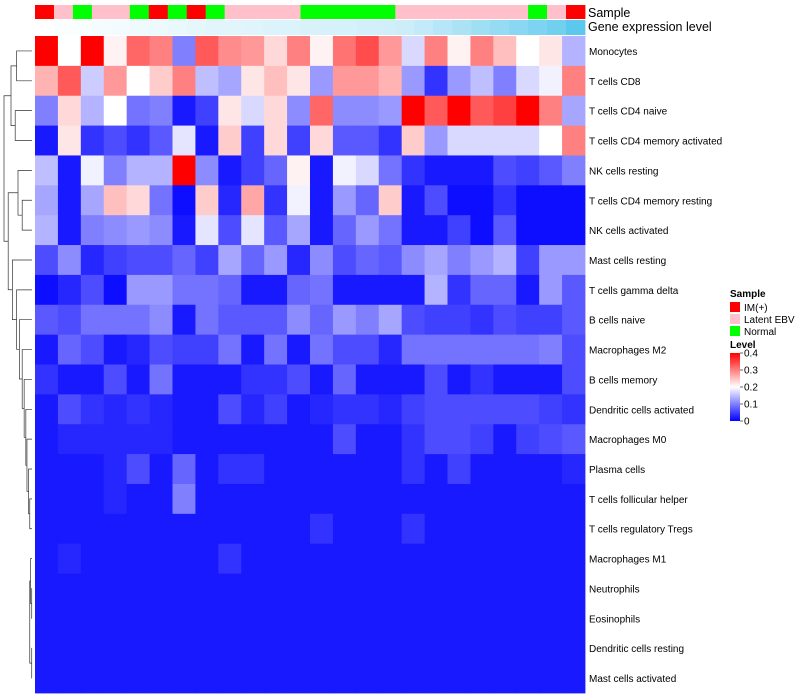  Describe the element at coordinates (628, 112) in the screenshot. I see `row-label: T cells CD4 naive` at that location.